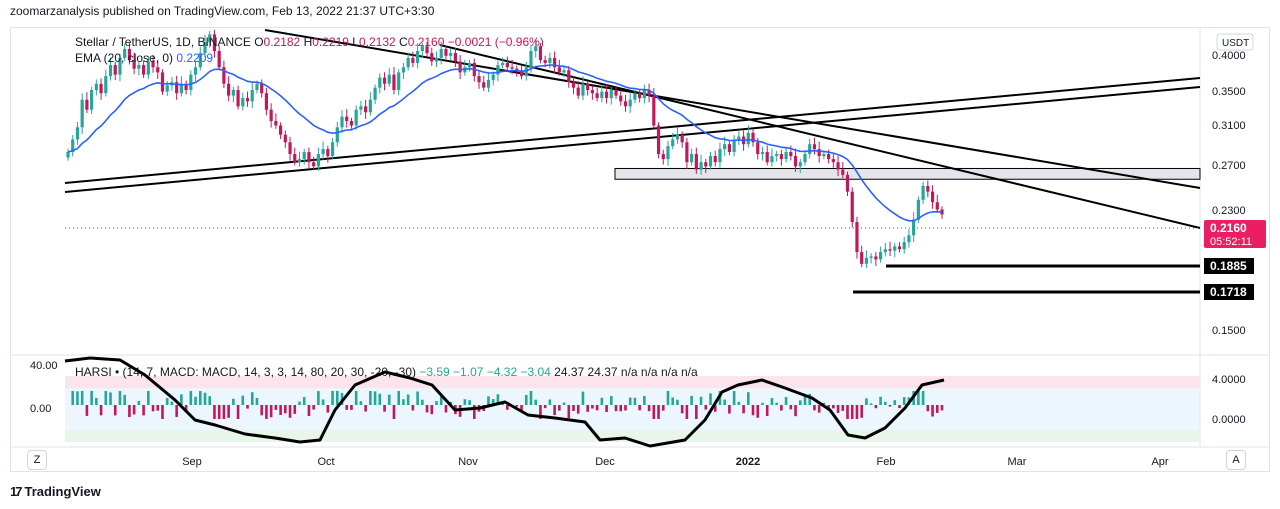 The image size is (1280, 509). Describe the element at coordinates (605, 462) in the screenshot. I see `x-tick-label: Dec` at that location.